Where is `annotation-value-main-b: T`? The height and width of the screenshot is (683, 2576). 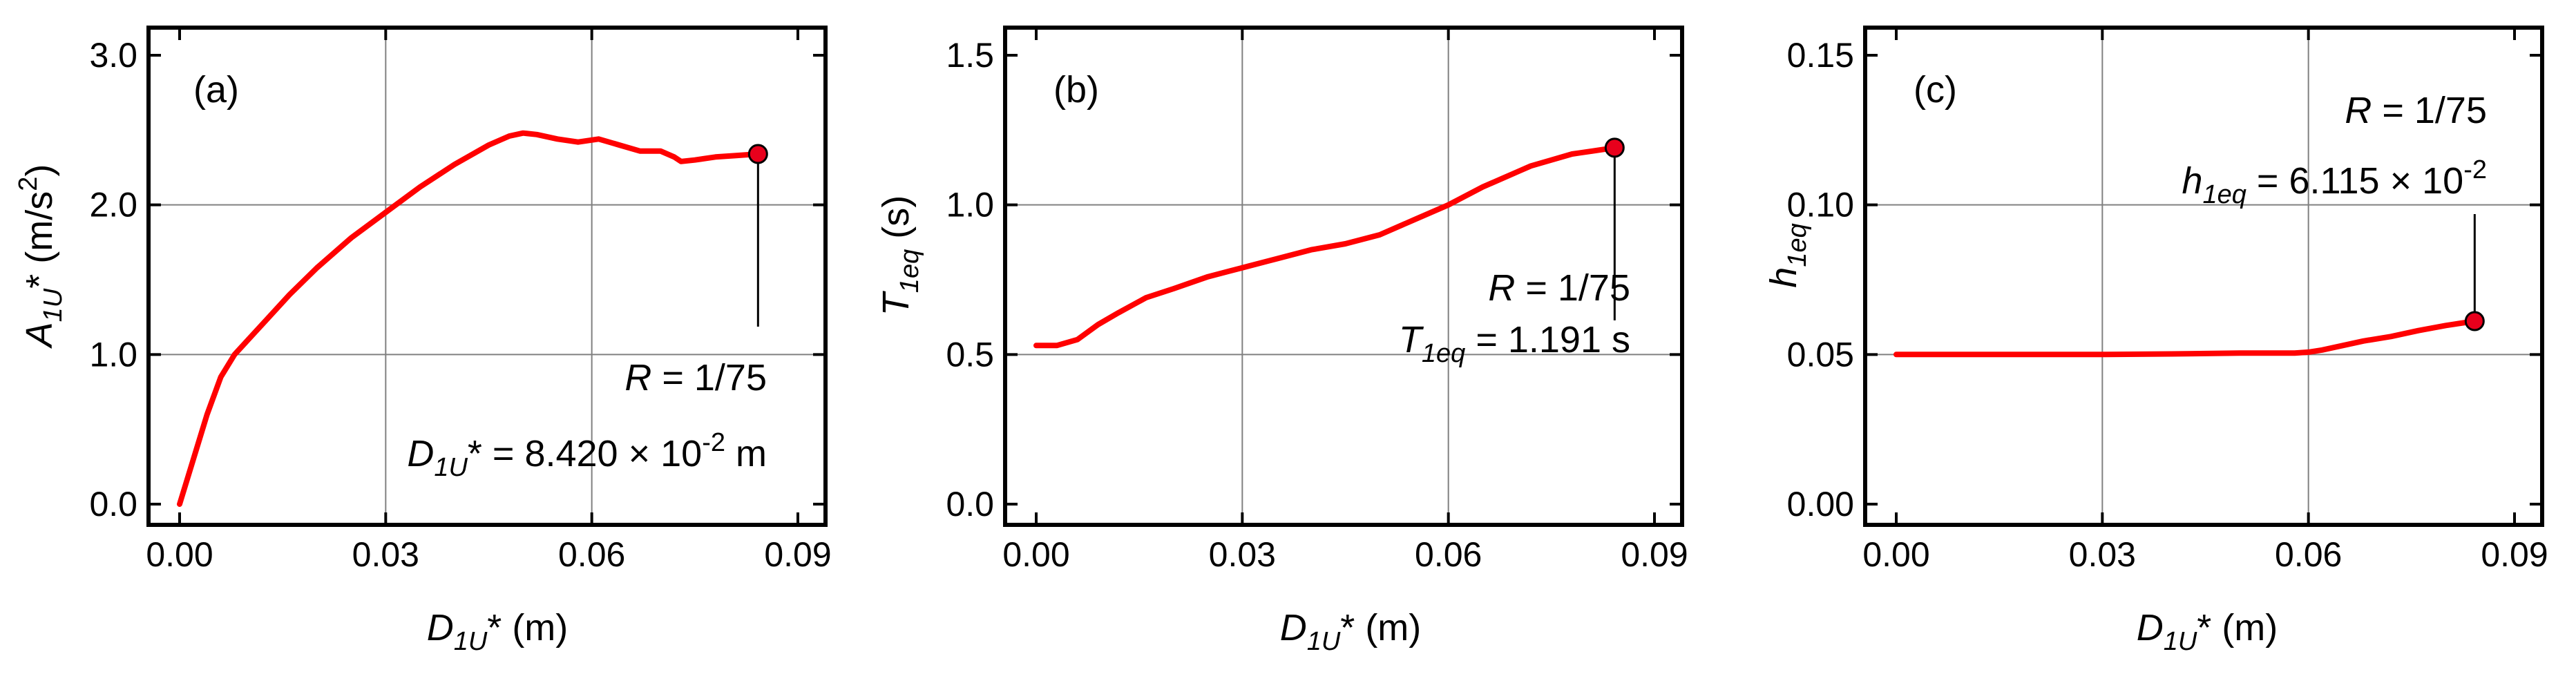
annotation-value-main-b: T is located at coordinates (1412, 340).